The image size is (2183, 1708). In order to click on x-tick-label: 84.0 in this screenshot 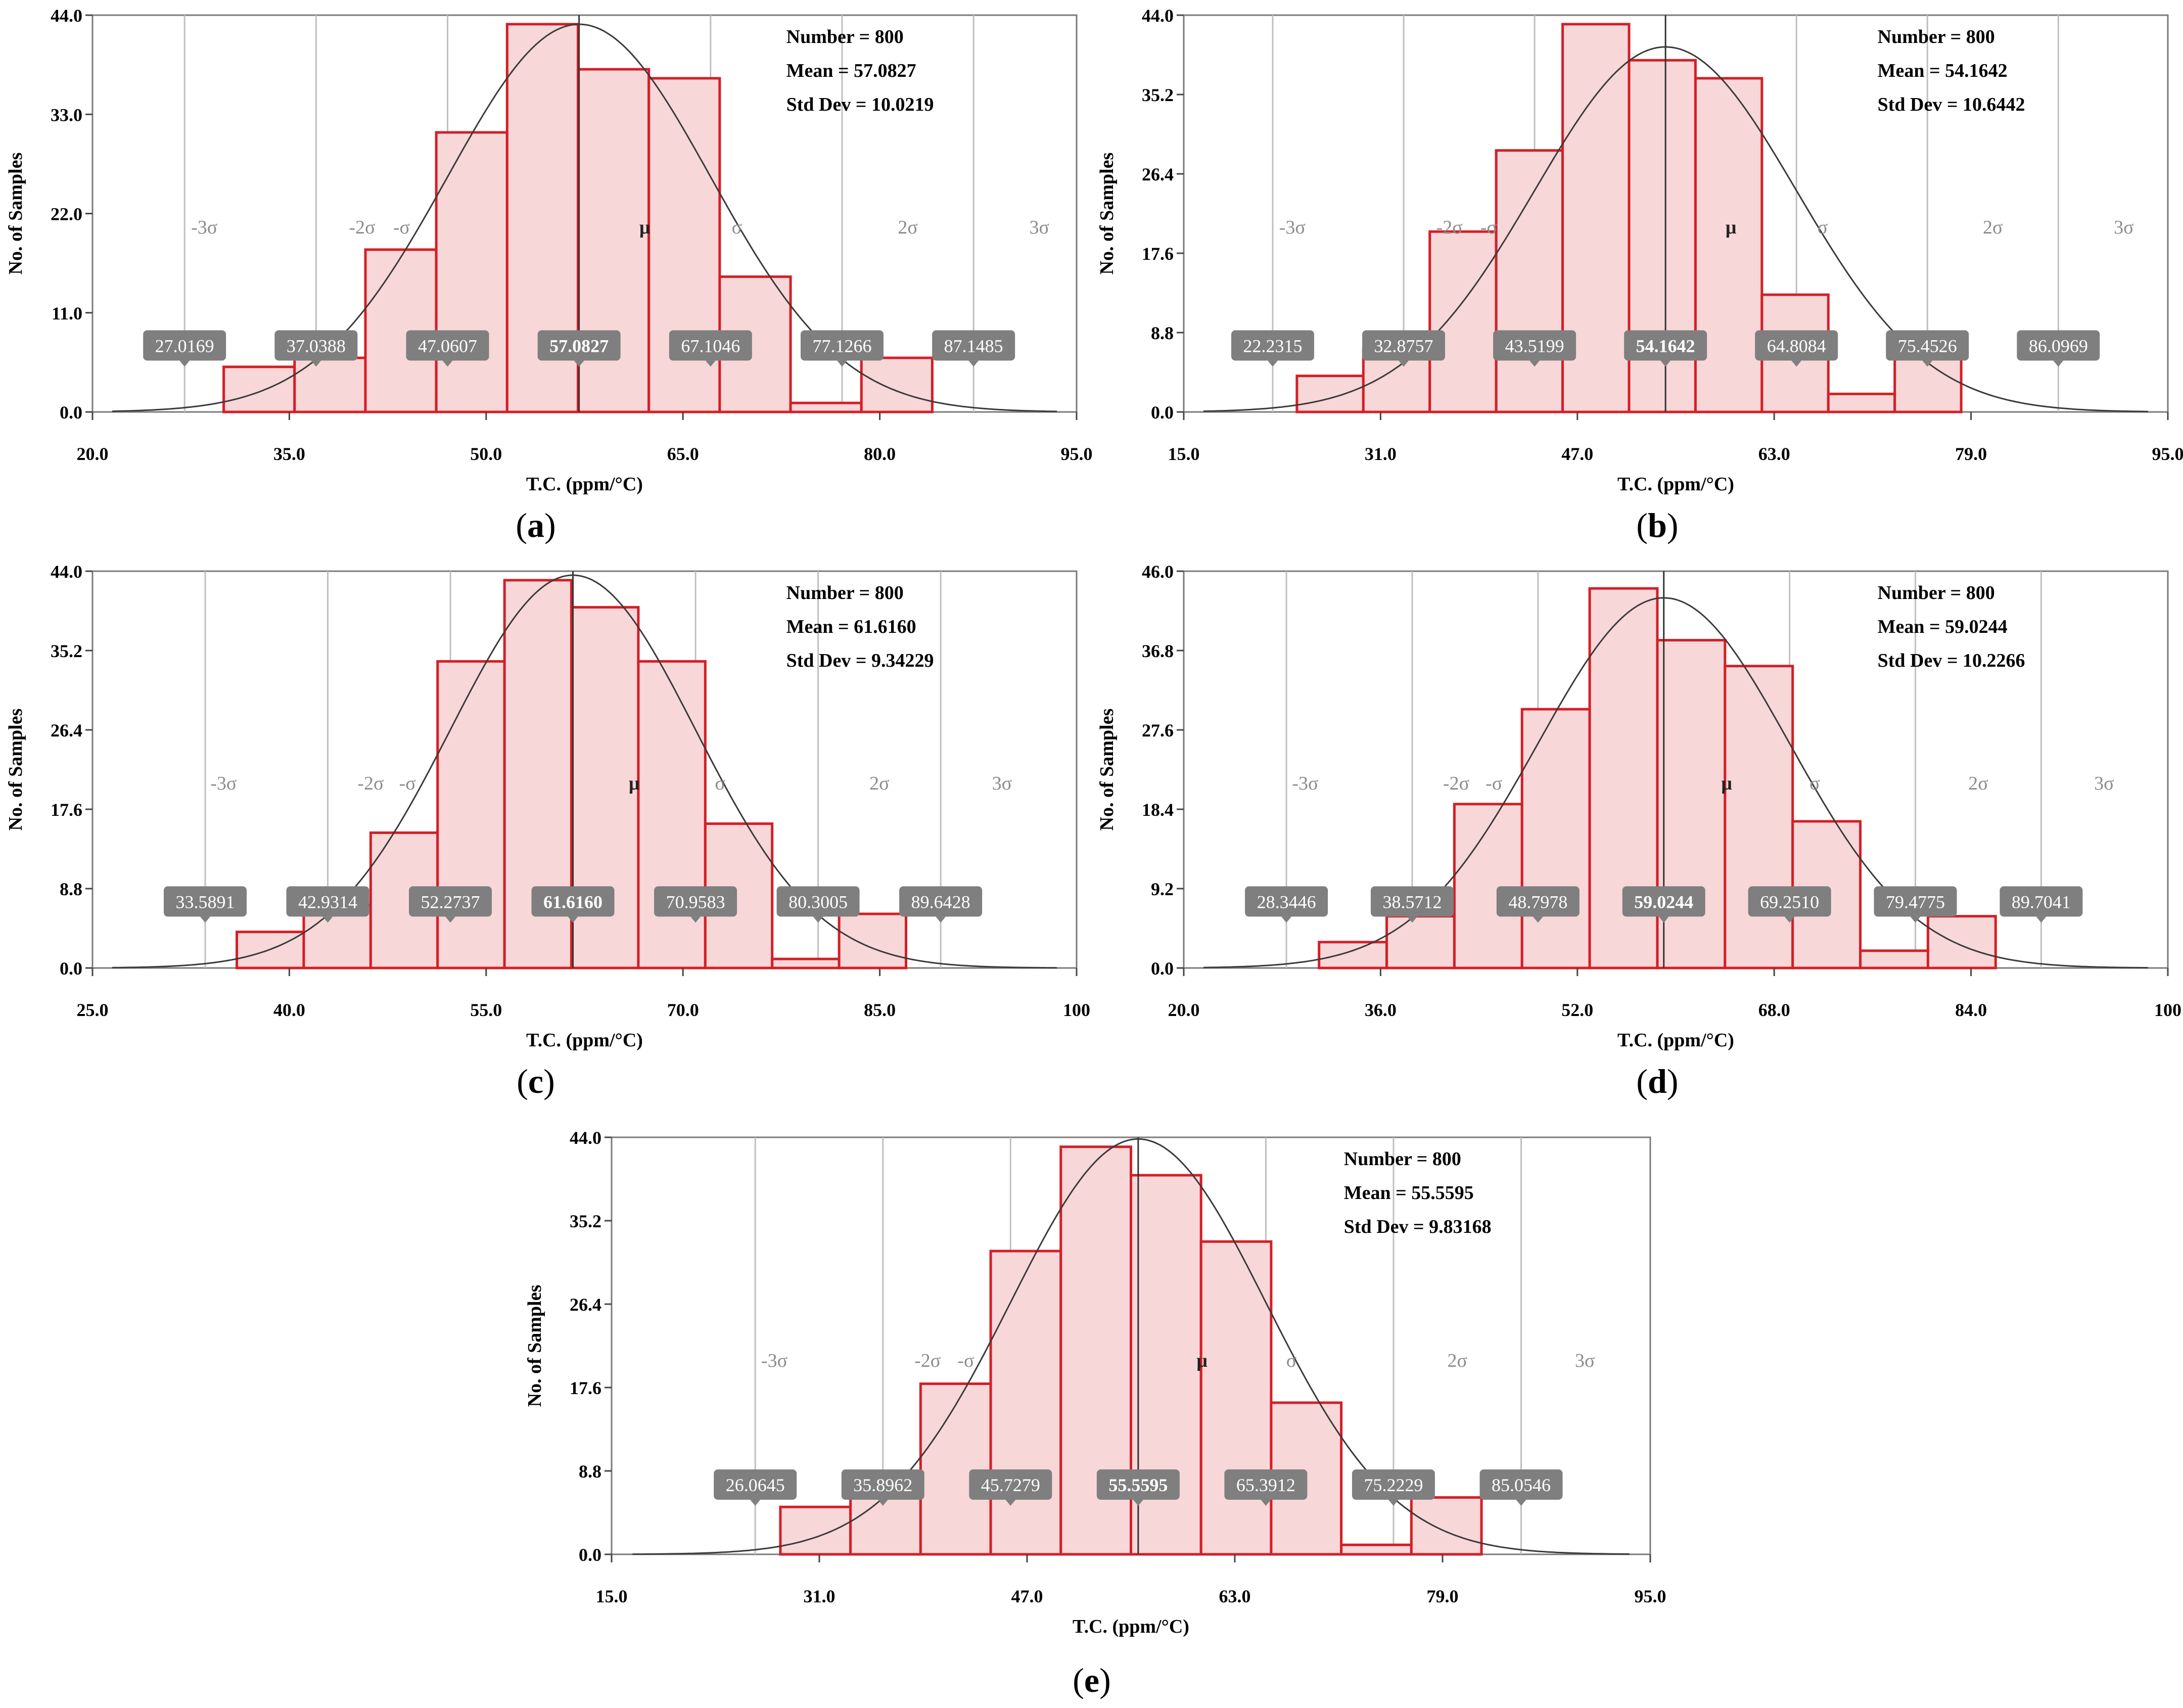, I will do `click(1971, 1010)`.